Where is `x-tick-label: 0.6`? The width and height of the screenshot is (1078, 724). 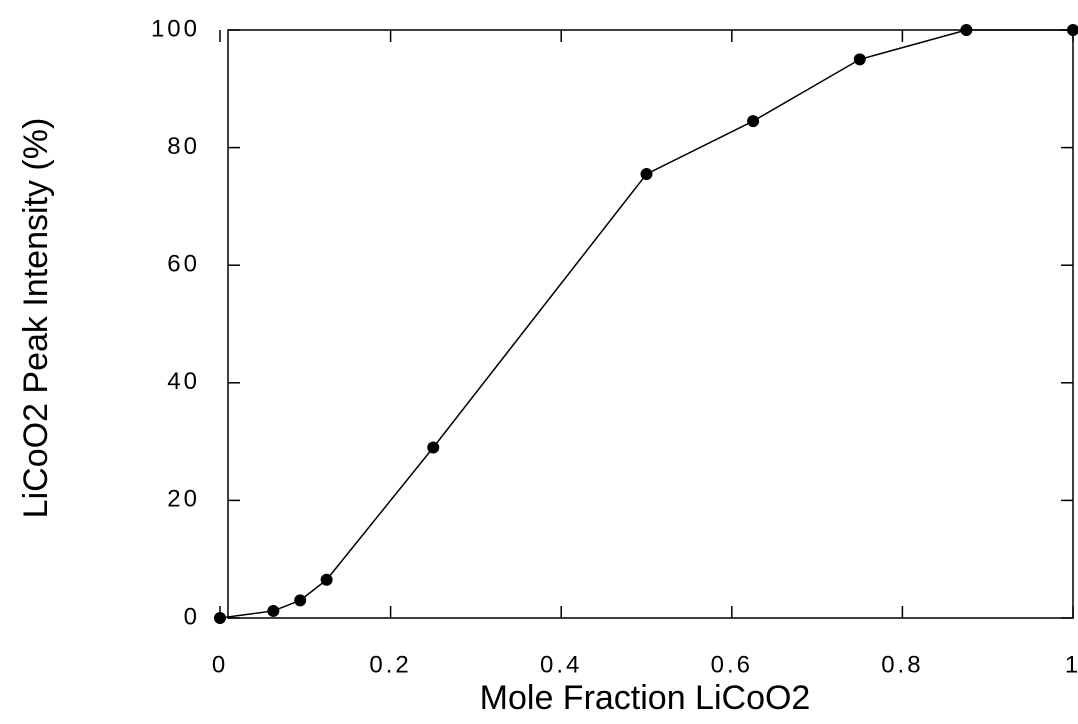
x-tick-label: 0.6 is located at coordinates (732, 664).